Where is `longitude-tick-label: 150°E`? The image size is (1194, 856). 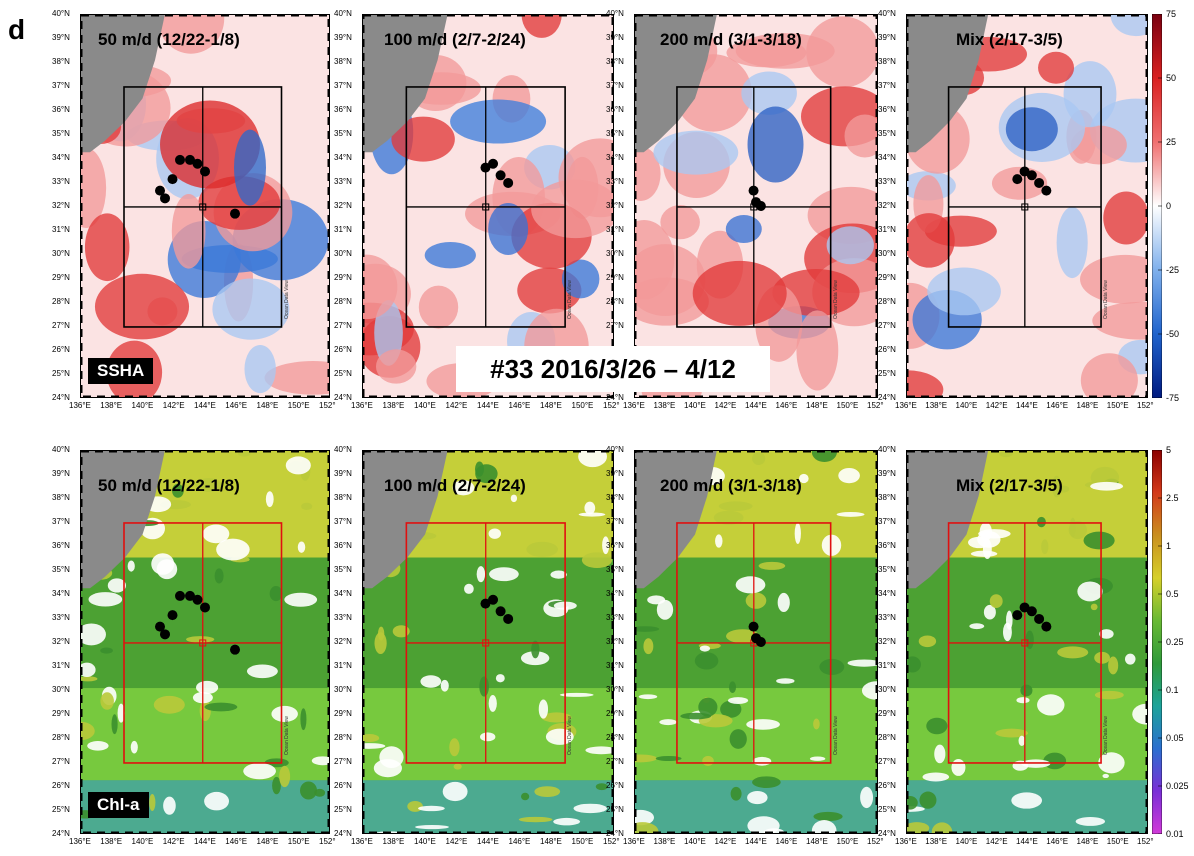 longitude-tick-label: 150°E is located at coordinates (1117, 841).